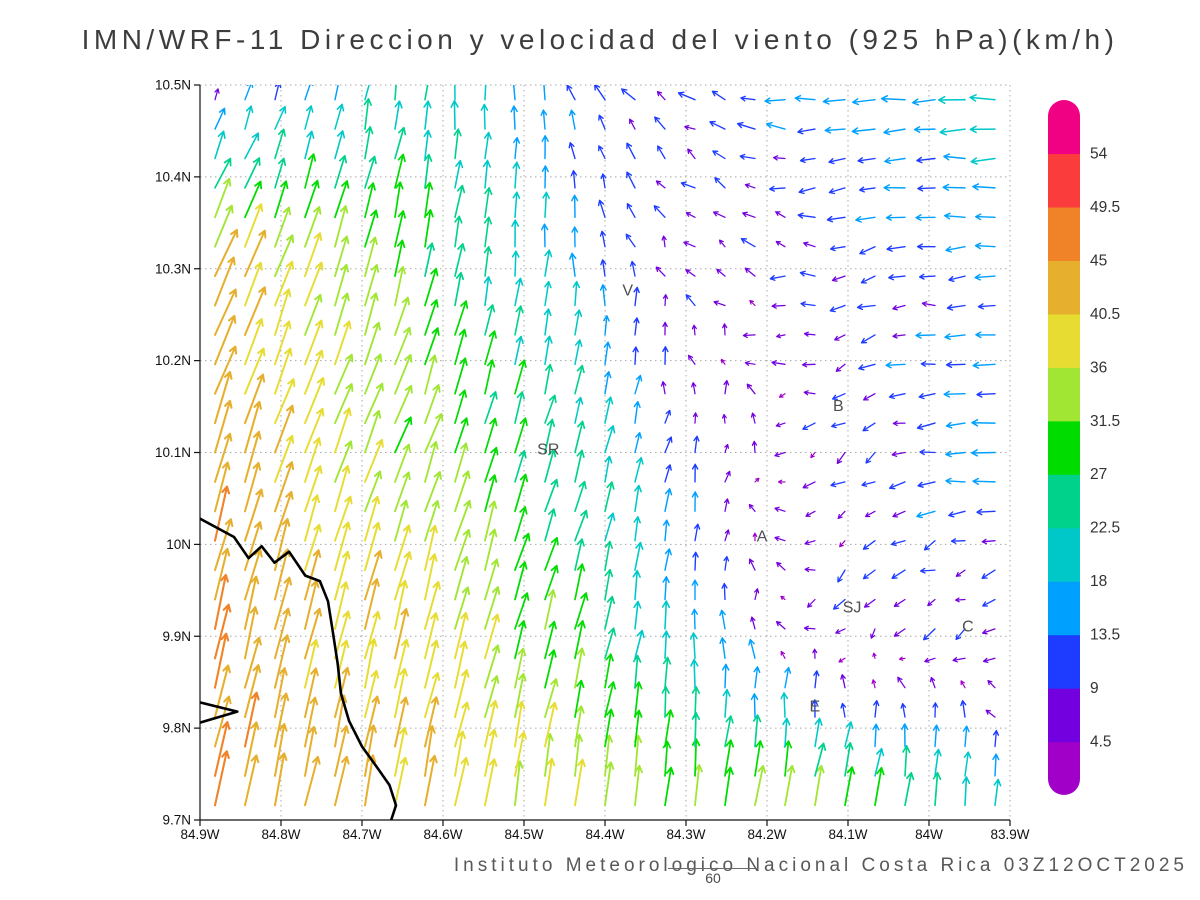 This screenshot has width=1200, height=900. What do you see at coordinates (199, 834) in the screenshot?
I see `x-tick-label: 84.9W` at bounding box center [199, 834].